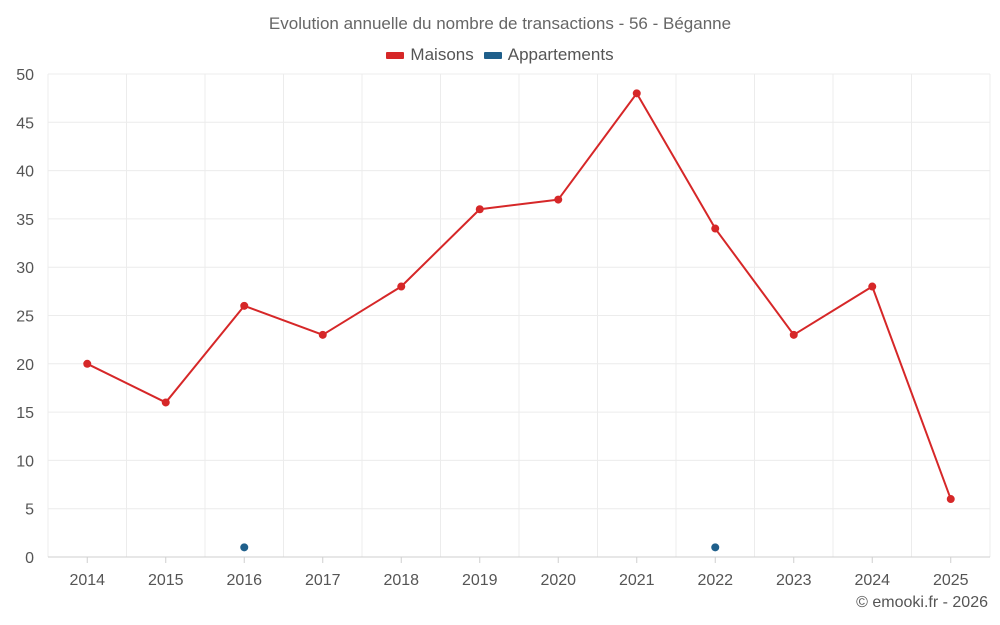 This screenshot has height=625, width=1000. Describe the element at coordinates (560, 54) in the screenshot. I see `legend-label-appartements: Appartements` at that location.